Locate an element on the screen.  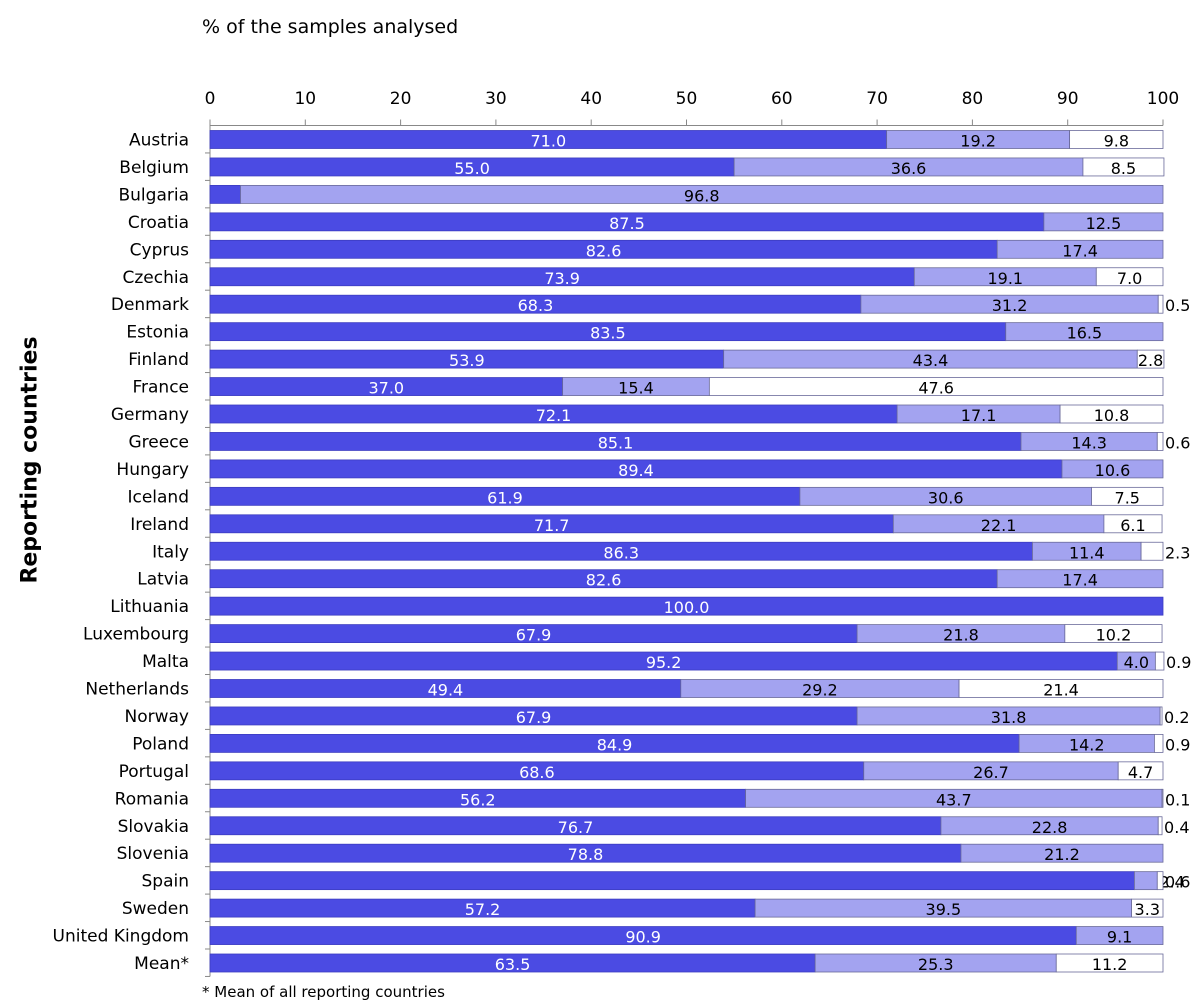
bar-value-label: 7.0 is located at coordinates (1129, 278).